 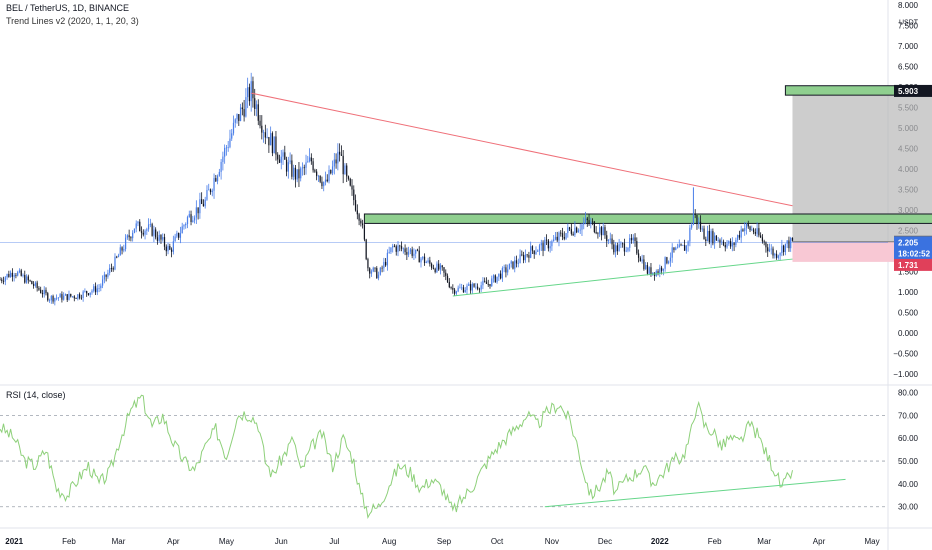 What do you see at coordinates (497, 541) in the screenshot?
I see `time-tick-label: Oct` at bounding box center [497, 541].